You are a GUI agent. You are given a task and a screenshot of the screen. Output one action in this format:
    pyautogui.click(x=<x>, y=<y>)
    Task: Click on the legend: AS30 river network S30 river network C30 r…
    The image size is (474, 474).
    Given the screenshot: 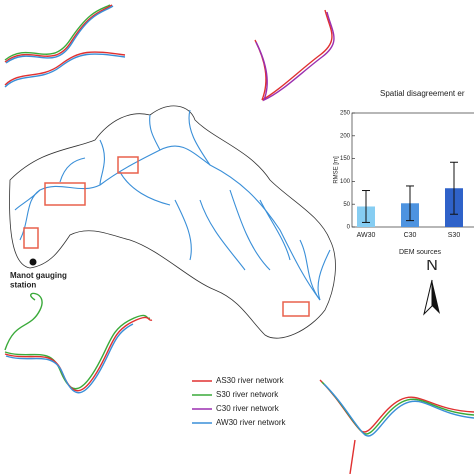 What is the action you would take?
    pyautogui.click(x=239, y=401)
    